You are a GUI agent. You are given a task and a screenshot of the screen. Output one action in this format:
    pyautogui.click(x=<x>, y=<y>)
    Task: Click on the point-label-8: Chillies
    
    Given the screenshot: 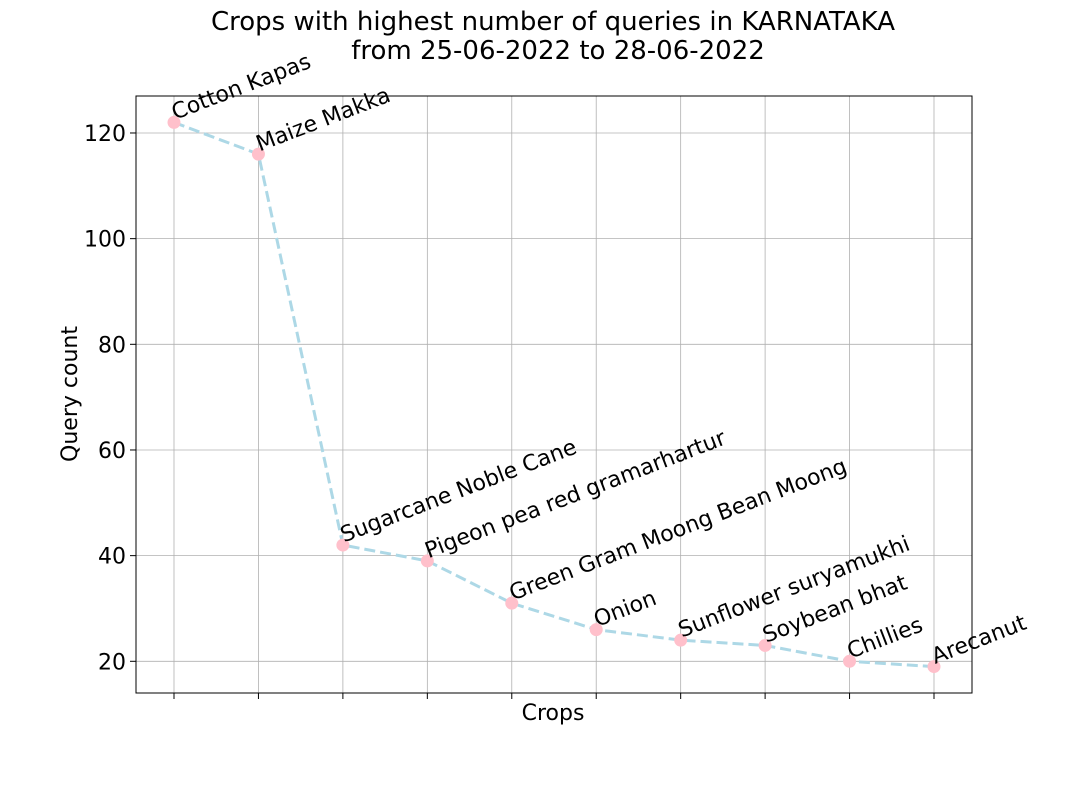 What is the action you would take?
    pyautogui.click(x=885, y=639)
    